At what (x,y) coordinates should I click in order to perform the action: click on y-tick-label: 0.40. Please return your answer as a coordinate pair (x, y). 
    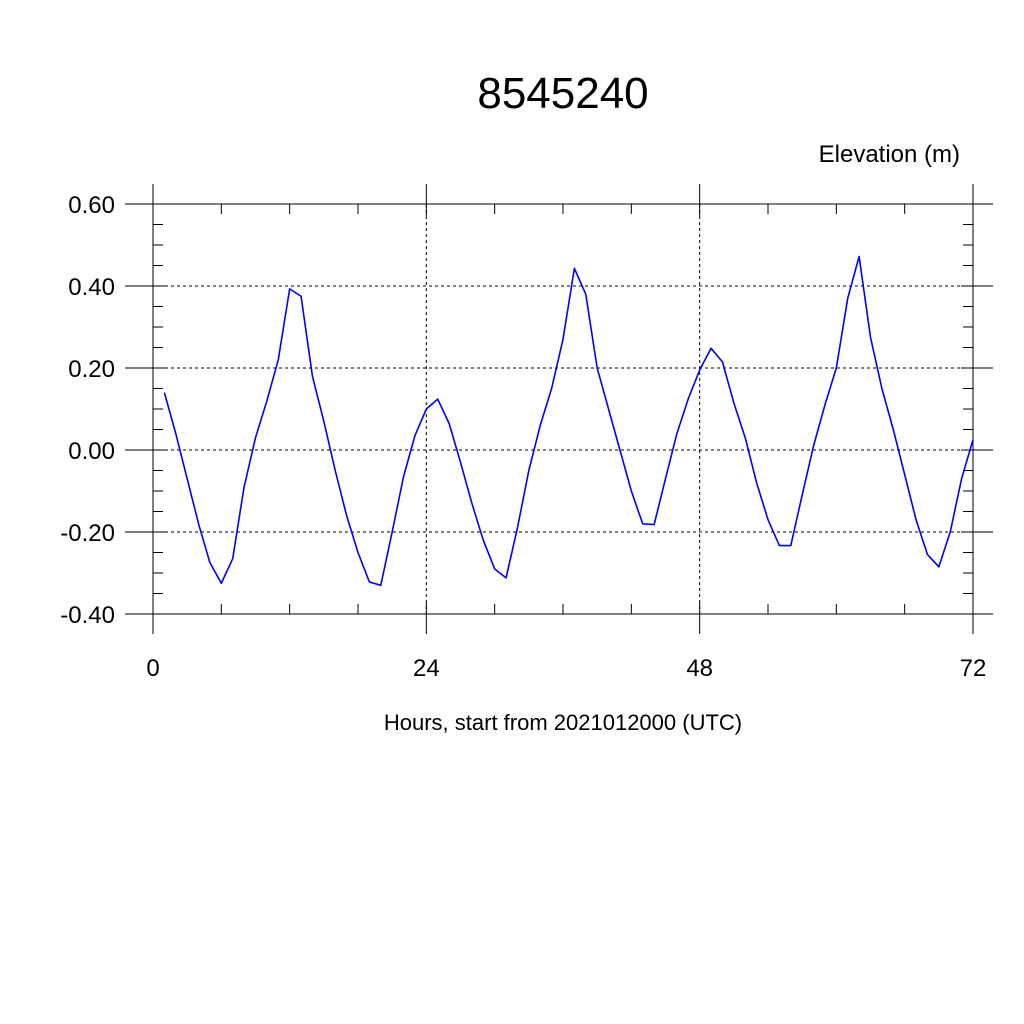
    Looking at the image, I should click on (91, 287).